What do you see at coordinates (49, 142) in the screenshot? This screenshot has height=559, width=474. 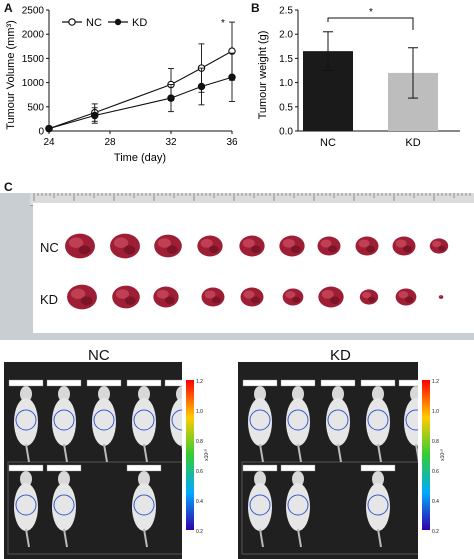 I see `a-x-tick-label: 24` at bounding box center [49, 142].